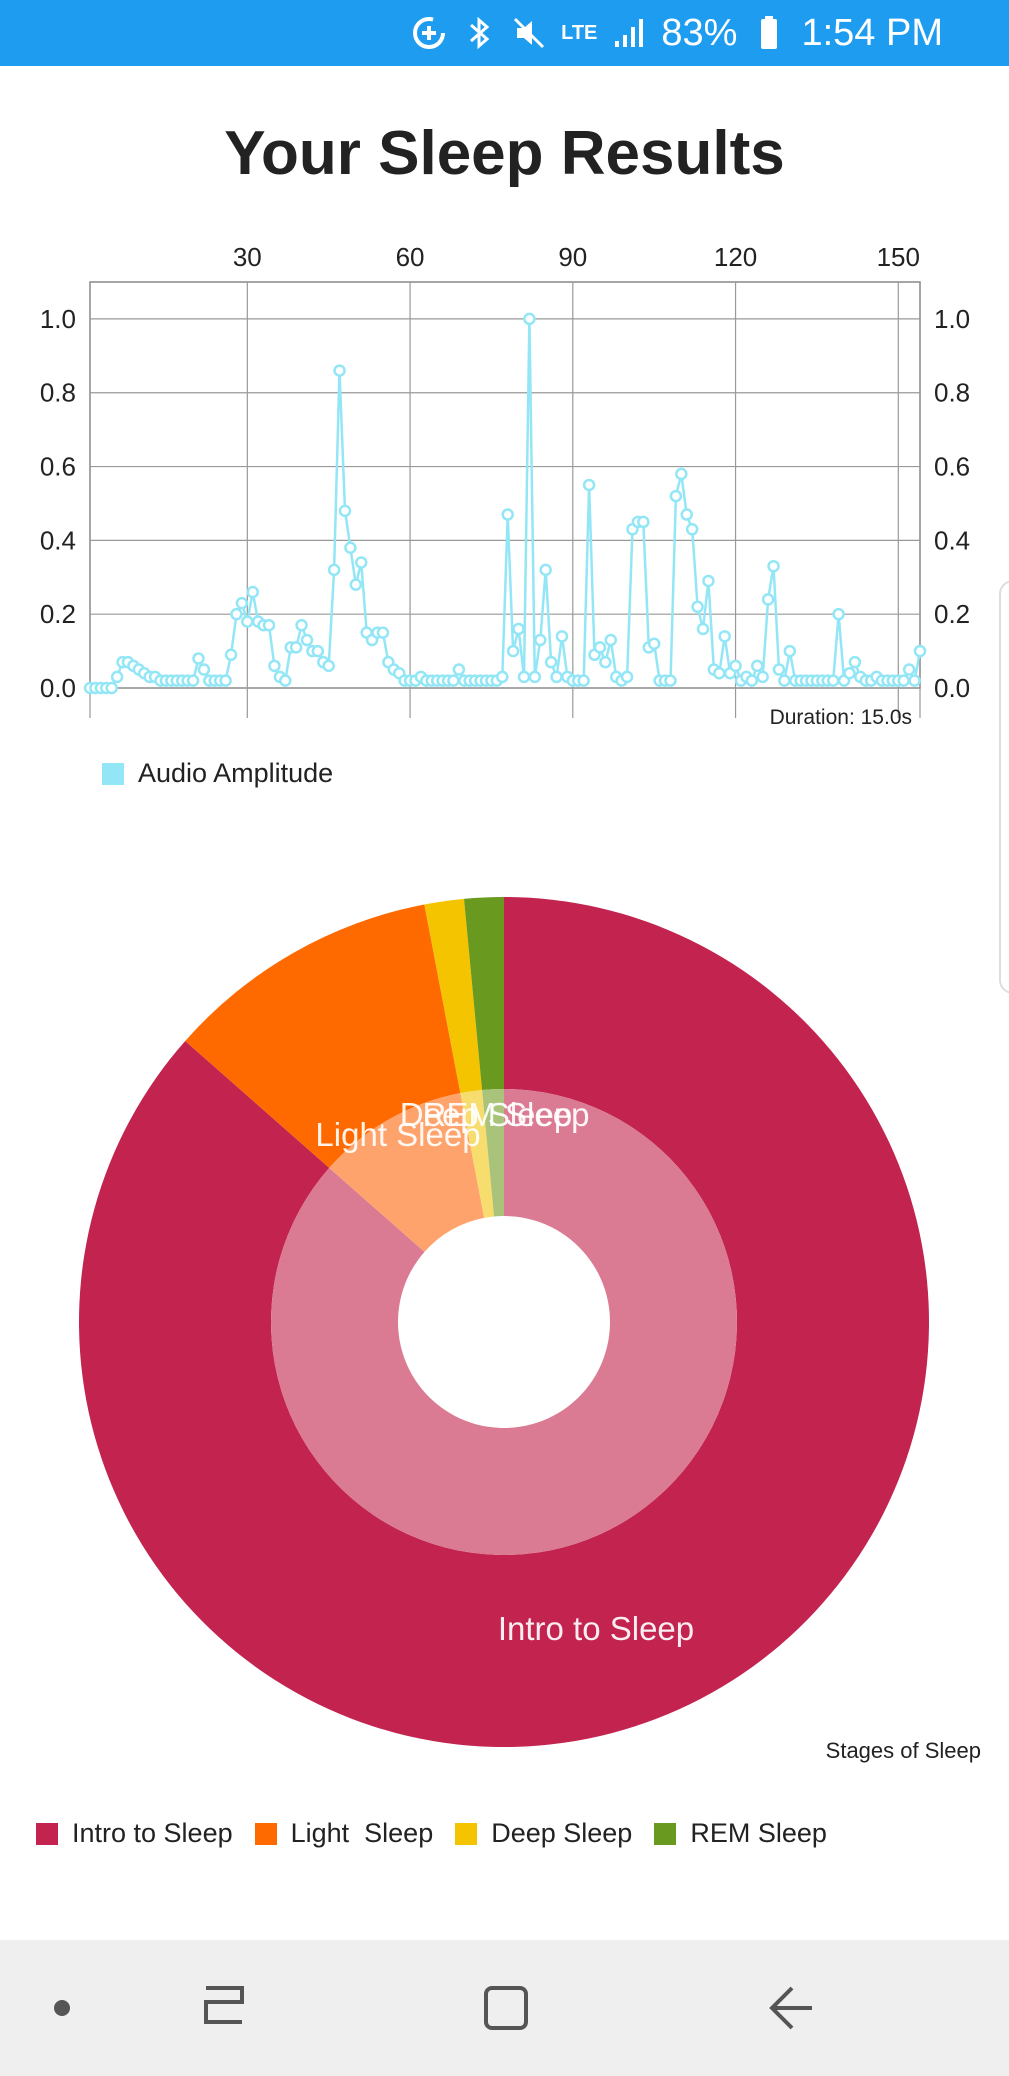 The width and height of the screenshot is (1009, 2076). What do you see at coordinates (952, 688) in the screenshot?
I see `y-tick-label-right: 0.0` at bounding box center [952, 688].